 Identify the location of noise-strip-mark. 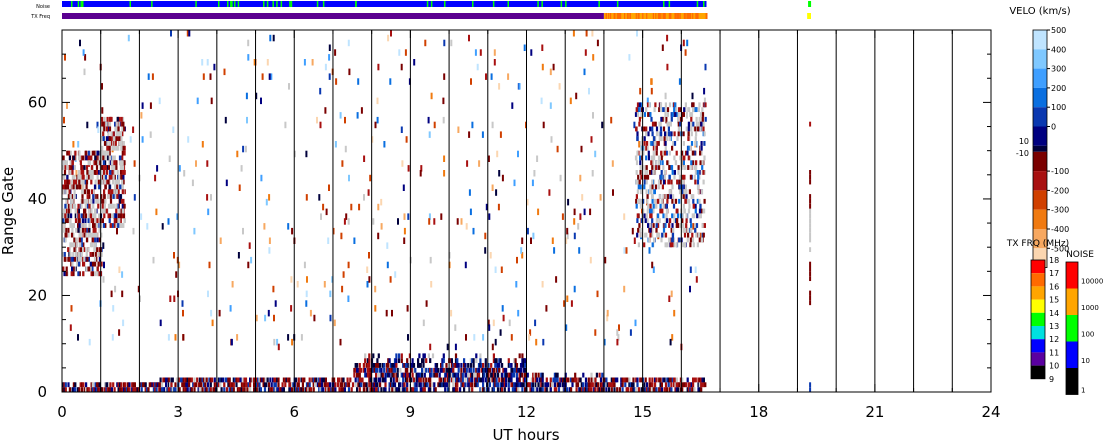
(704, 4).